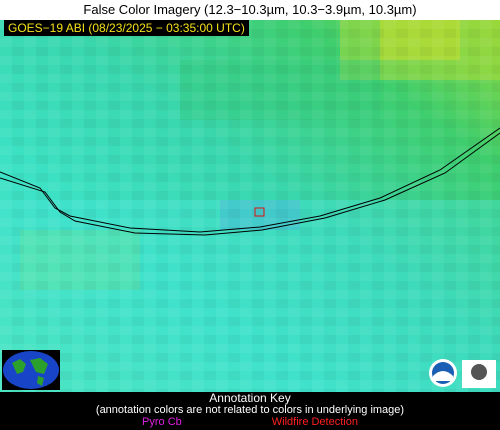  What do you see at coordinates (443, 373) in the screenshot?
I see `noaa-logo` at bounding box center [443, 373].